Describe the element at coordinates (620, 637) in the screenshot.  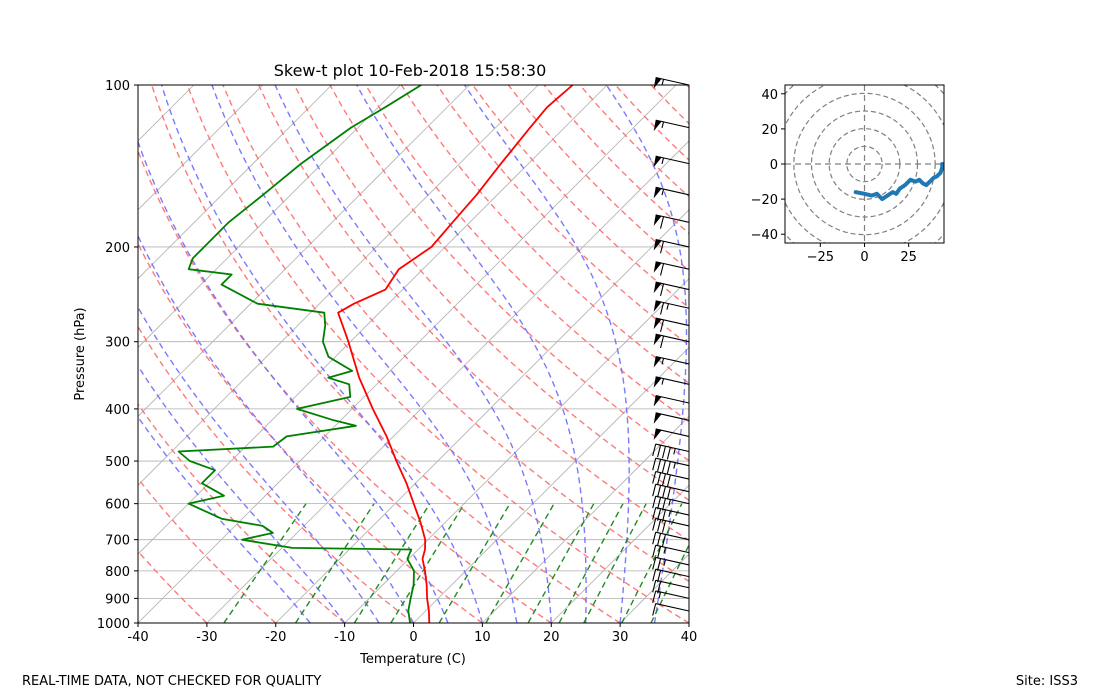
I see `x-tick-label: 30` at that location.